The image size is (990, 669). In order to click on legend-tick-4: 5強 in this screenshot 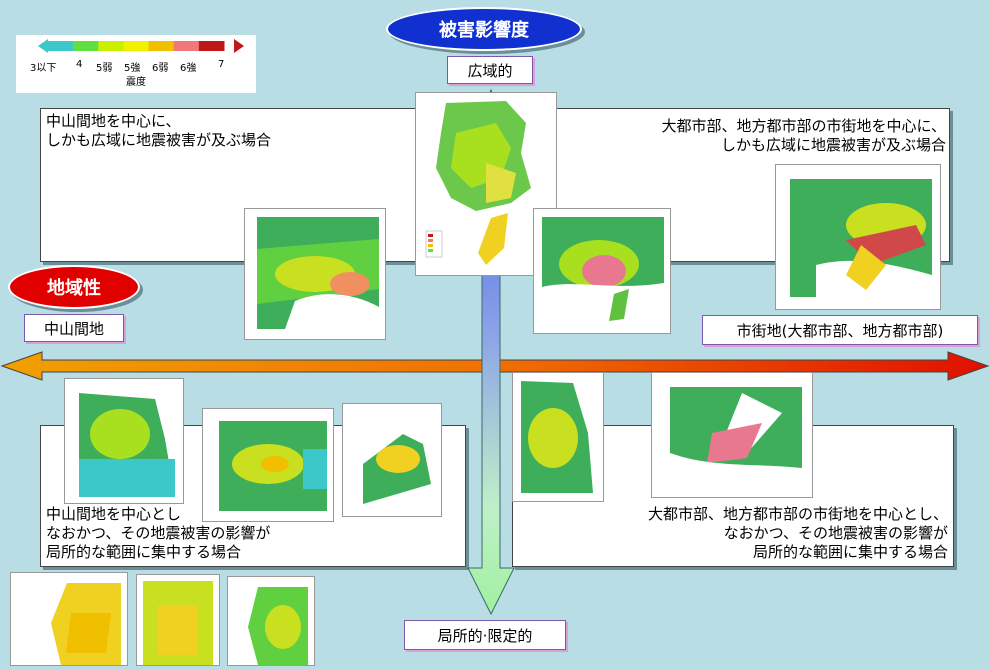, I will do `click(132, 68)`.